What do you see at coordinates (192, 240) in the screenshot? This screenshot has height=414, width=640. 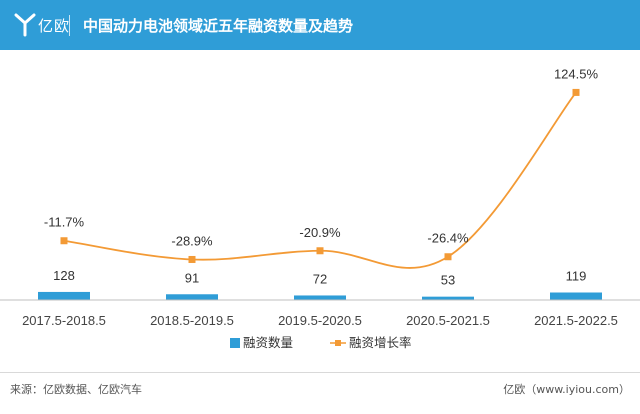 I see `line-label-1: -28.9%` at bounding box center [192, 240].